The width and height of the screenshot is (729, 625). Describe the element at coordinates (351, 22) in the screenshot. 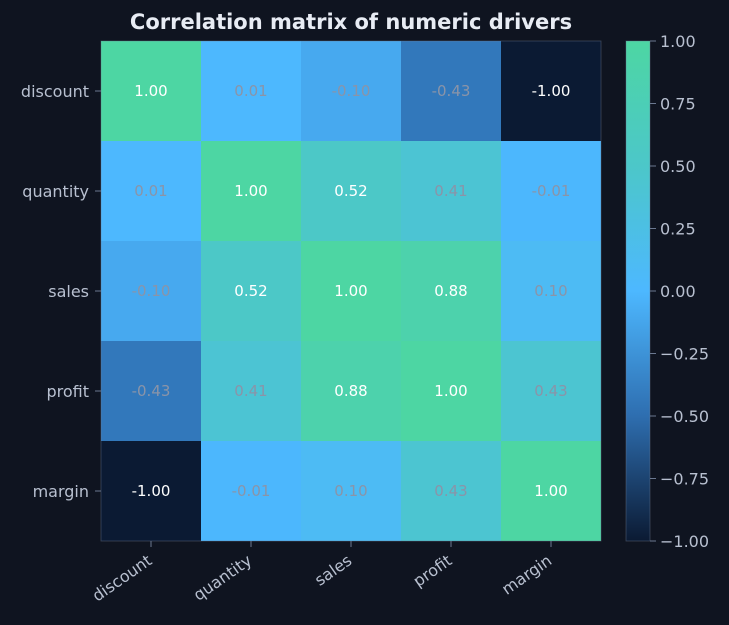

I see `chart-title: Correlation matrix of numeric drivers` at that location.